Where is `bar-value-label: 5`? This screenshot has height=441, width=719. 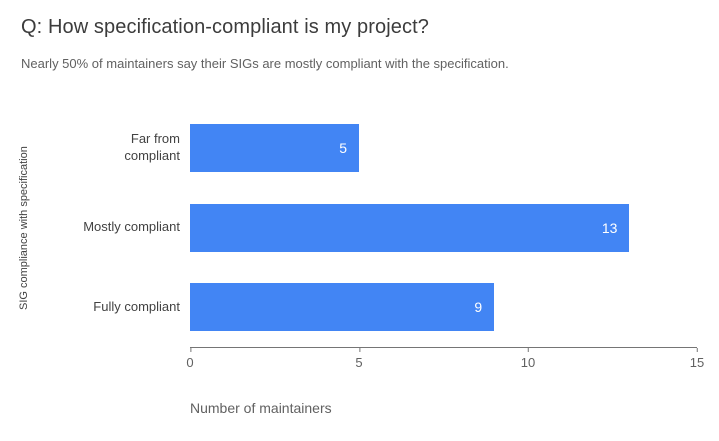 bar-value-label: 5 is located at coordinates (343, 147).